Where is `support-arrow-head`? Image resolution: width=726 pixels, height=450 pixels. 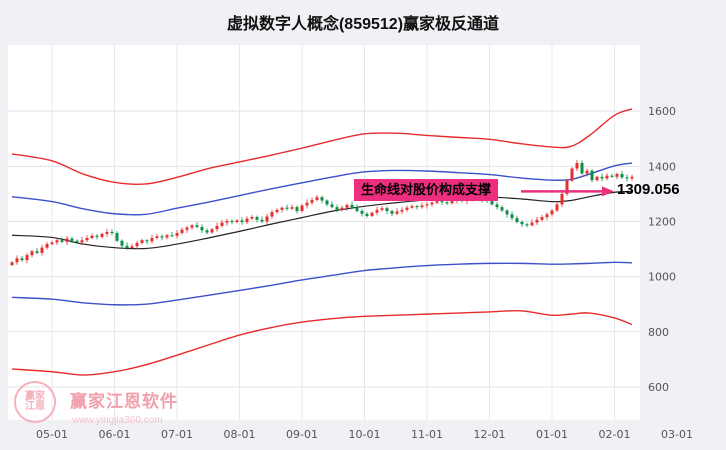 support-arrow-head is located at coordinates (608, 191).